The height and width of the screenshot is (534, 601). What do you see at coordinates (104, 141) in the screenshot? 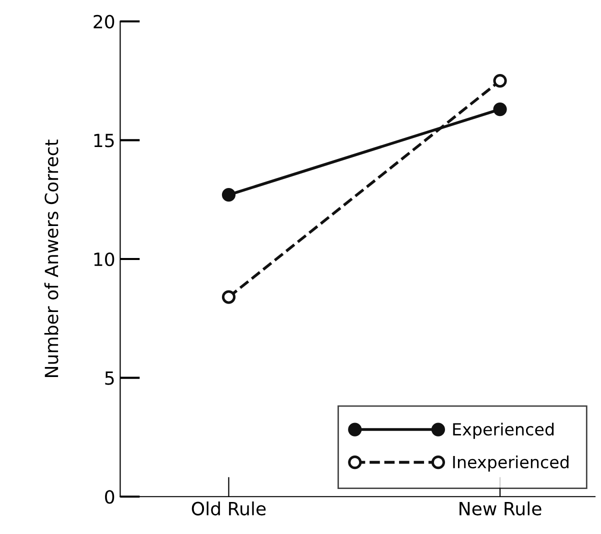
I see `y-tick-label: 15` at bounding box center [104, 141].